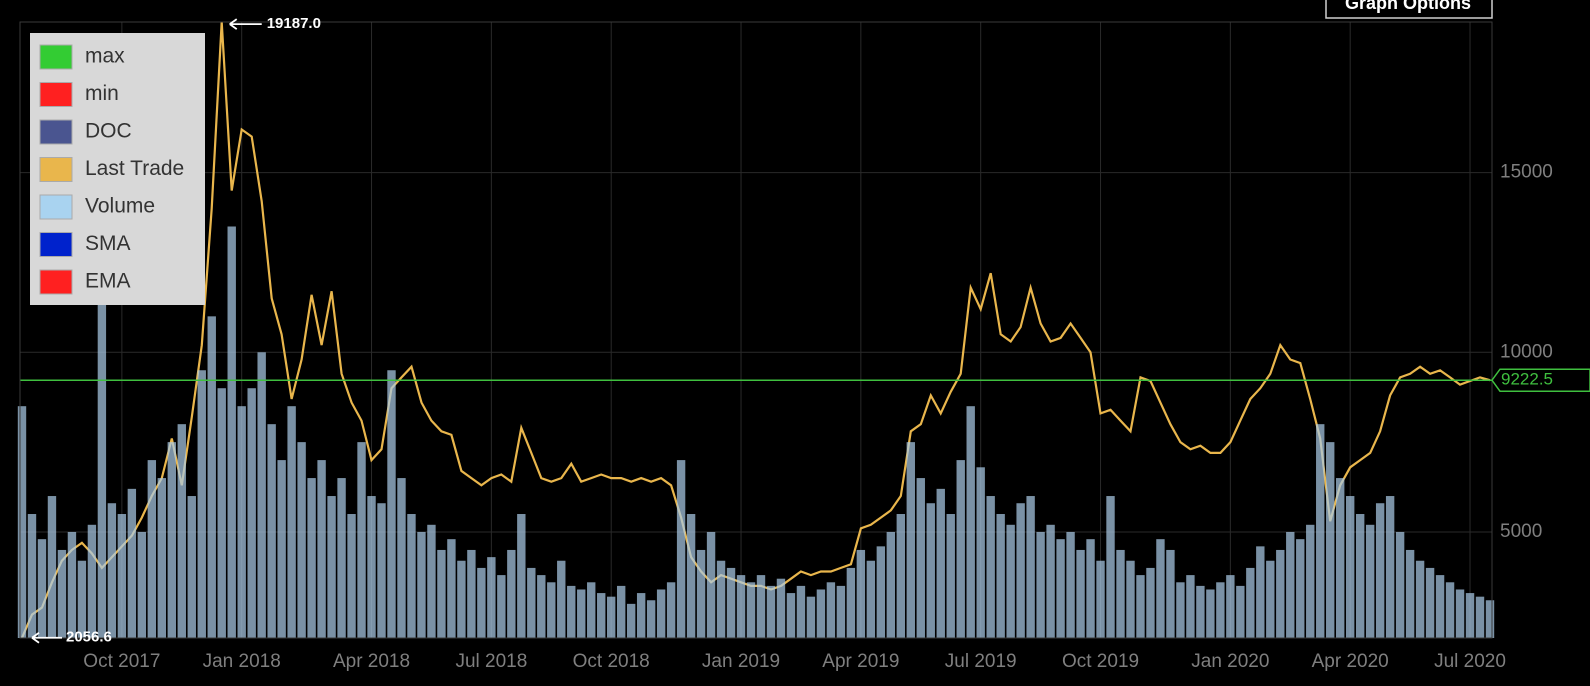 The image size is (1590, 686). I want to click on graph-options: Graph Options, so click(1409, 9).